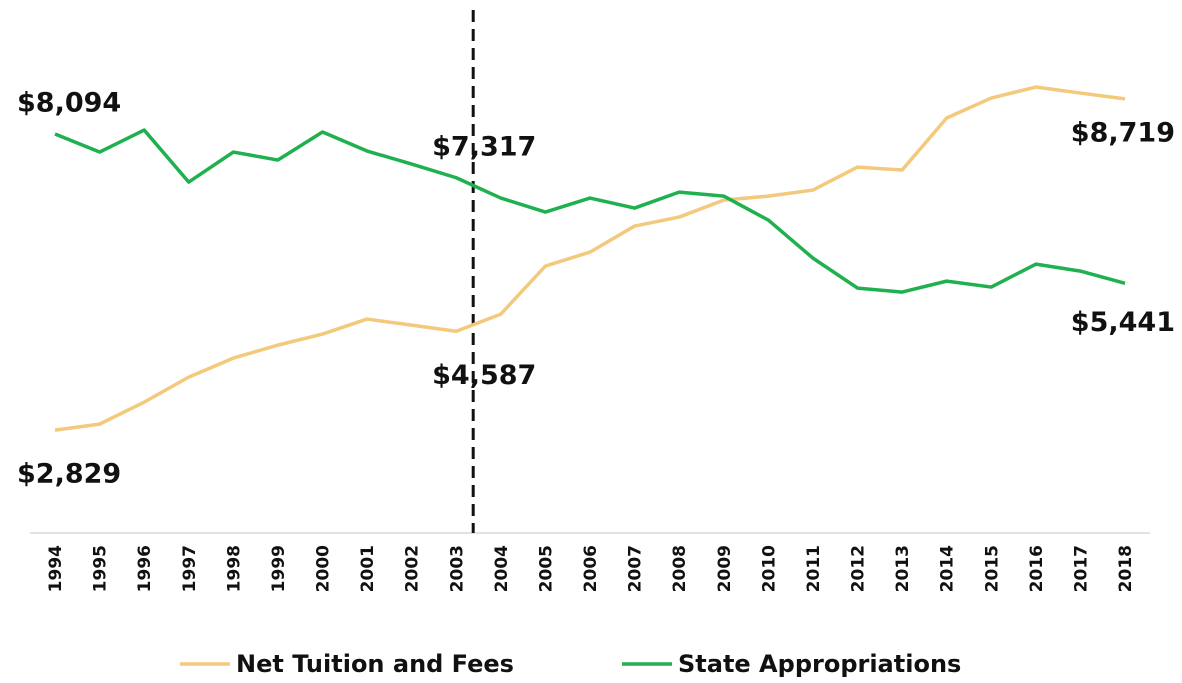  I want to click on x-tick-label: 2013, so click(903, 568).